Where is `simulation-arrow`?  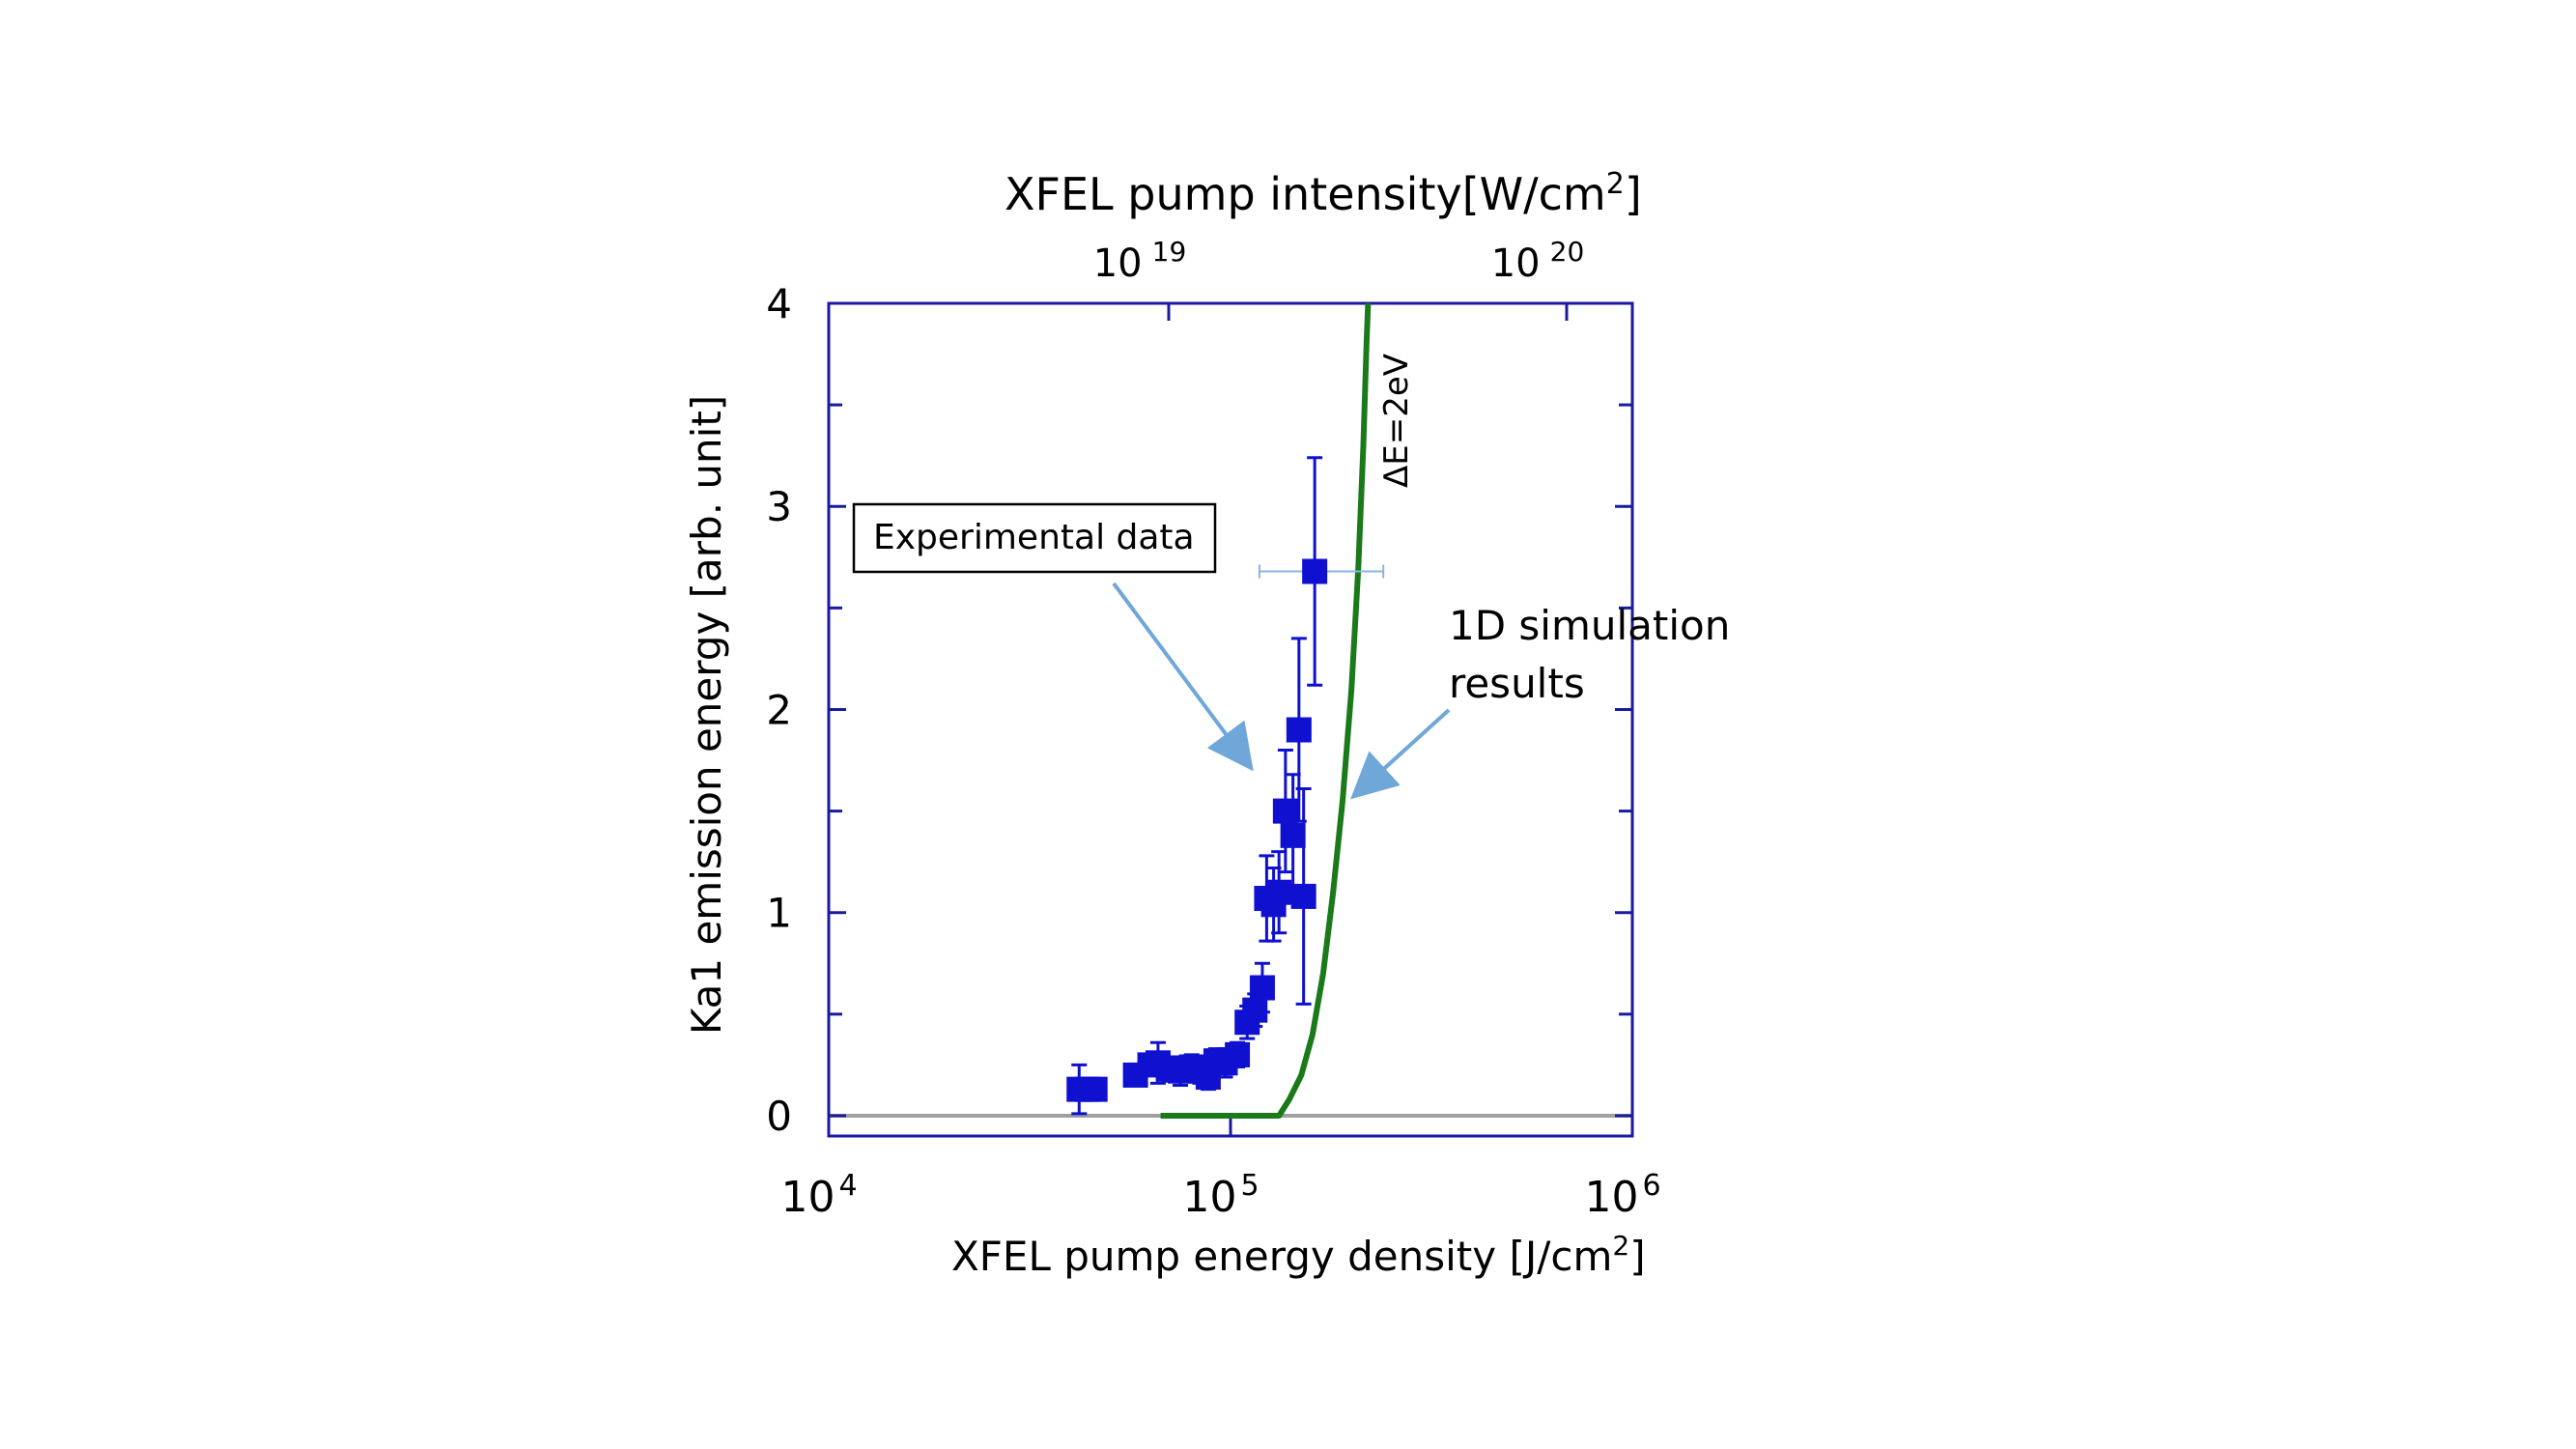
simulation-arrow is located at coordinates (1400, 754).